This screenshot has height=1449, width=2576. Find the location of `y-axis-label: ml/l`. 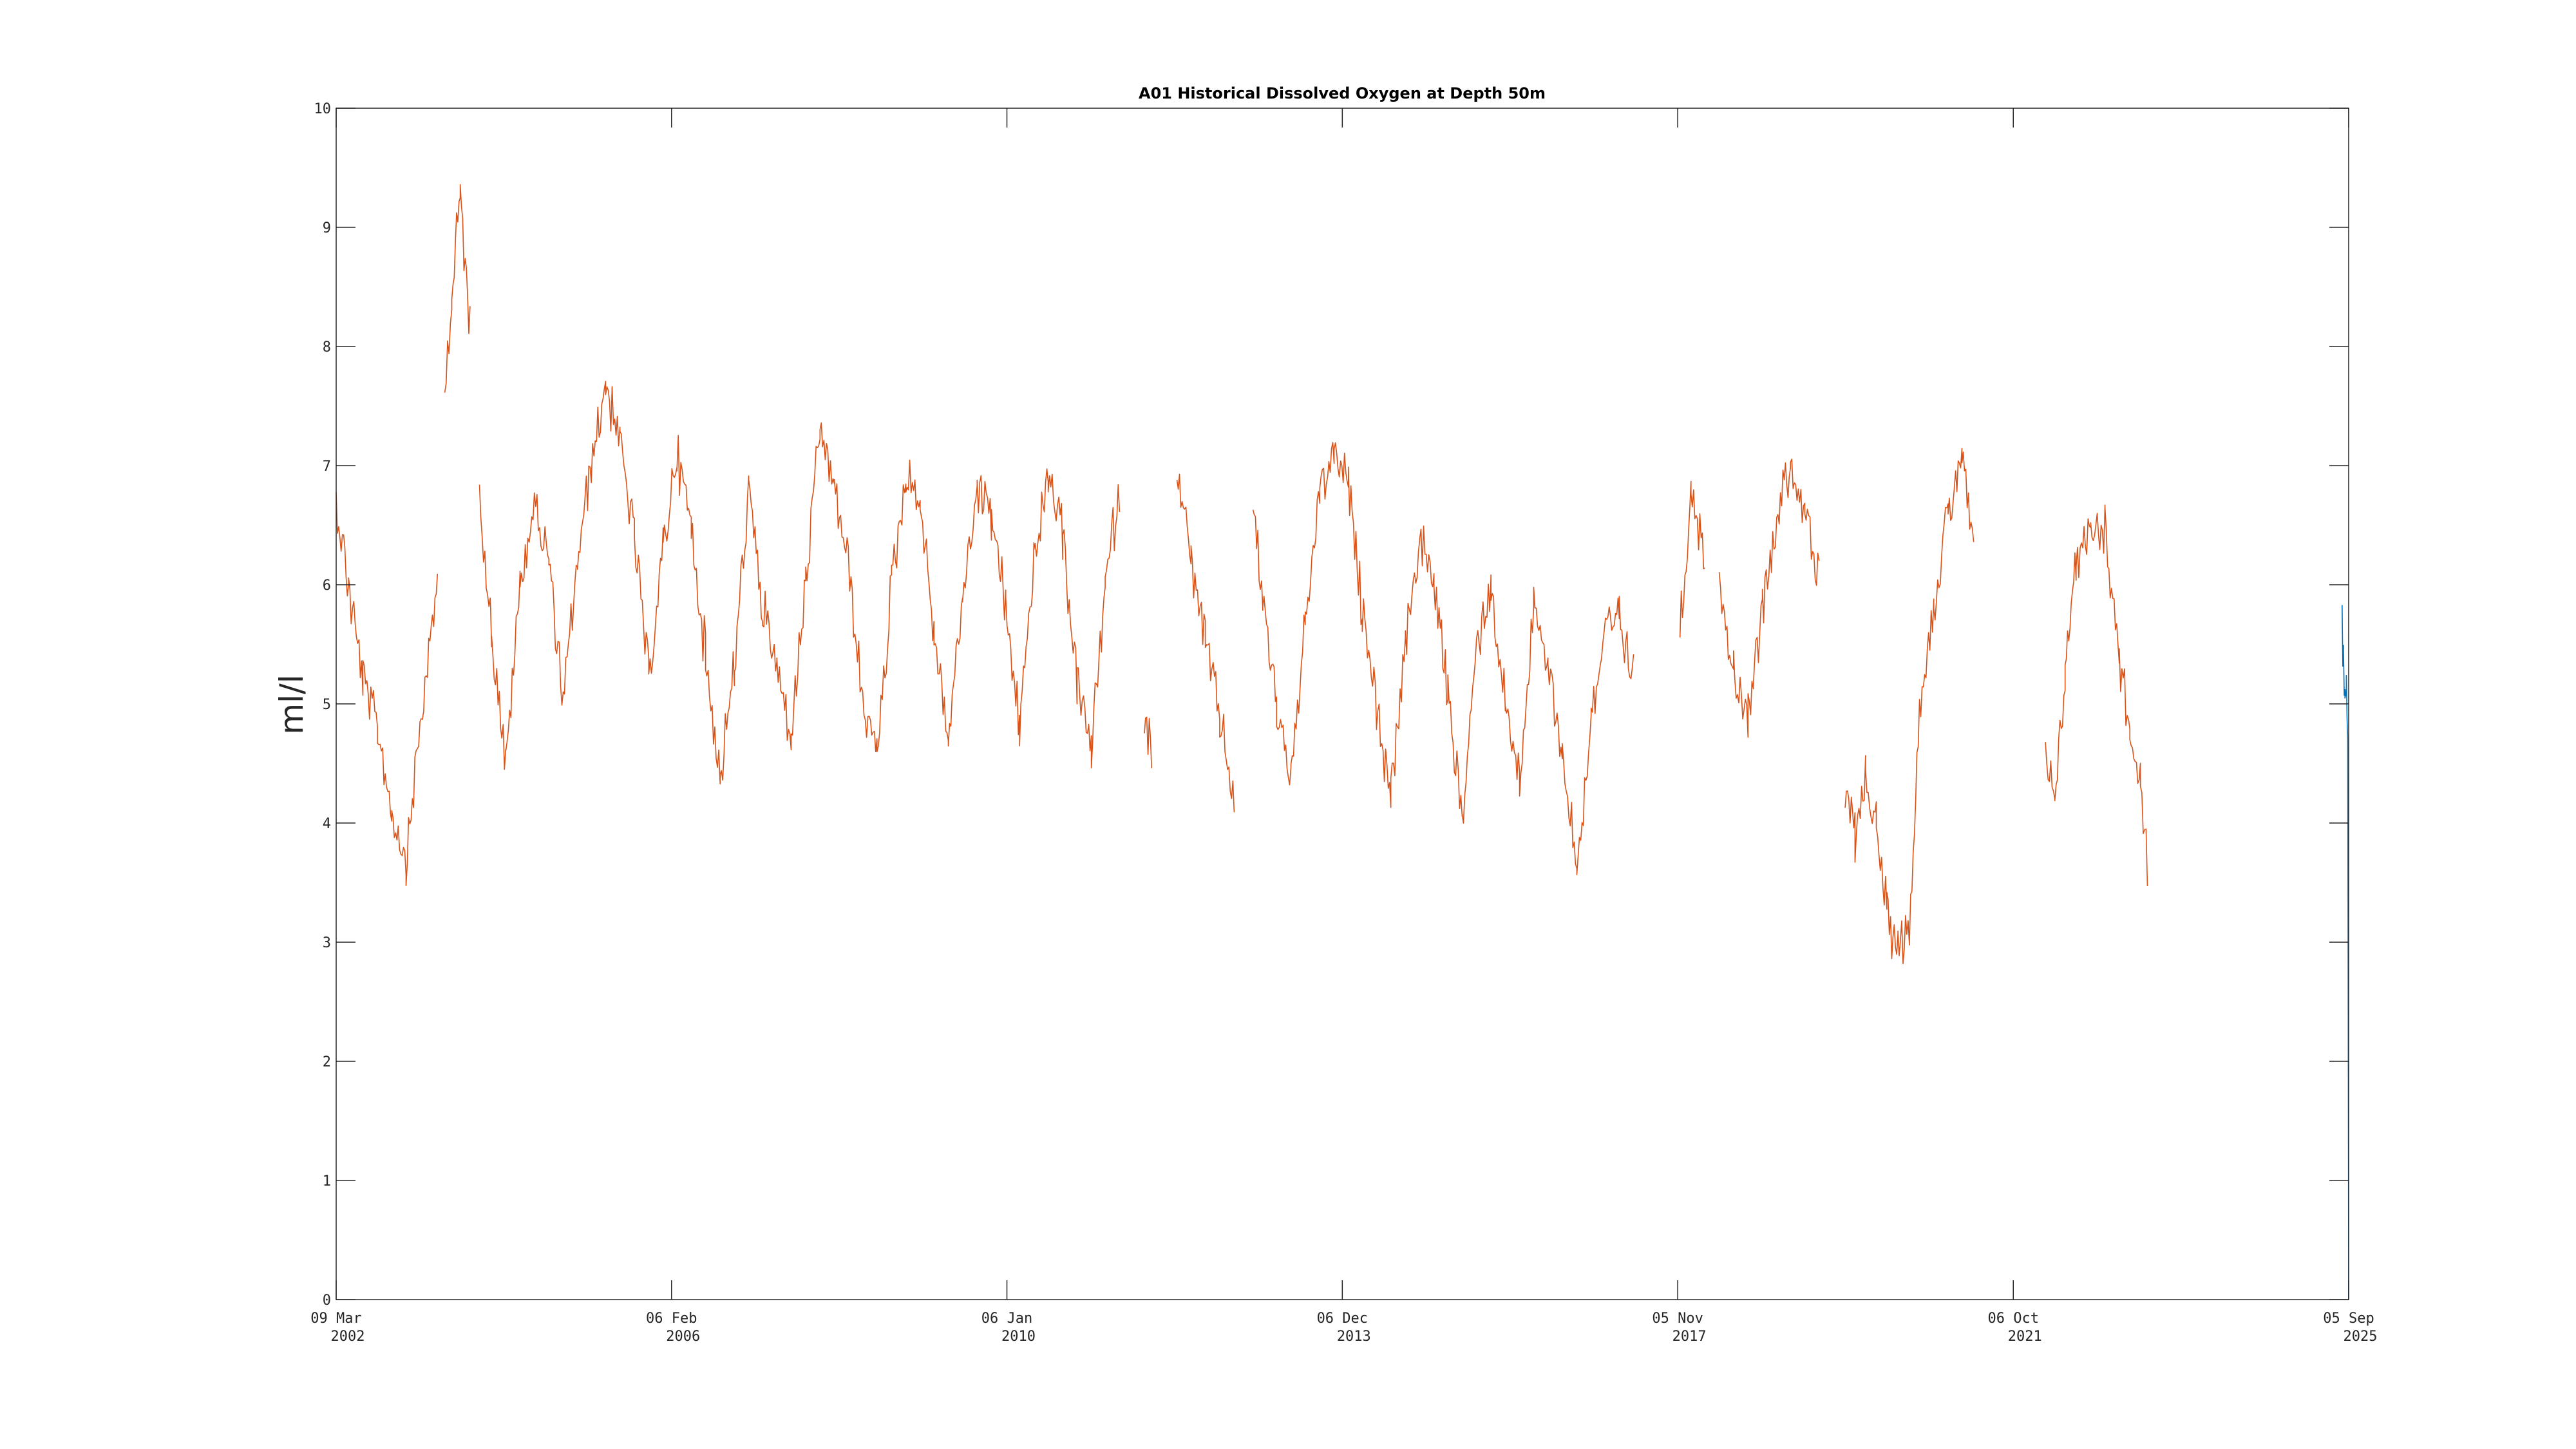

y-axis-label: ml/l is located at coordinates (291, 704).